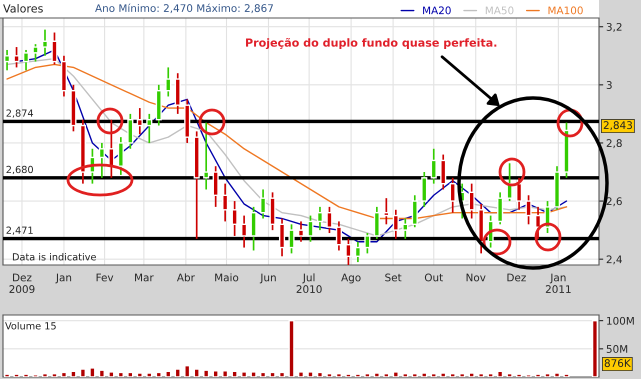 Image resolution: width=641 pixels, height=379 pixels. Describe the element at coordinates (618, 125) in the screenshot. I see `text: 2,843` at that location.